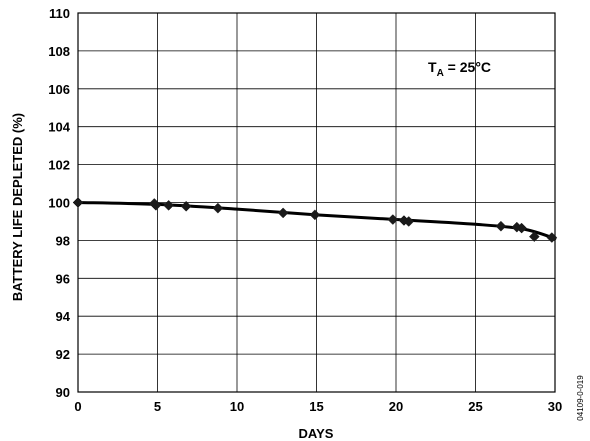 This screenshot has width=590, height=441. I want to click on y-tick-label: 98, so click(63, 240).